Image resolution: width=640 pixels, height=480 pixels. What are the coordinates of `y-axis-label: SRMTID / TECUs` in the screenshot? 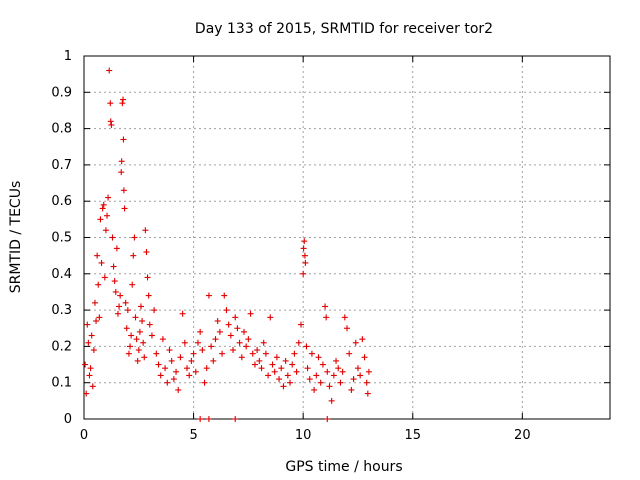 It's located at (16, 237).